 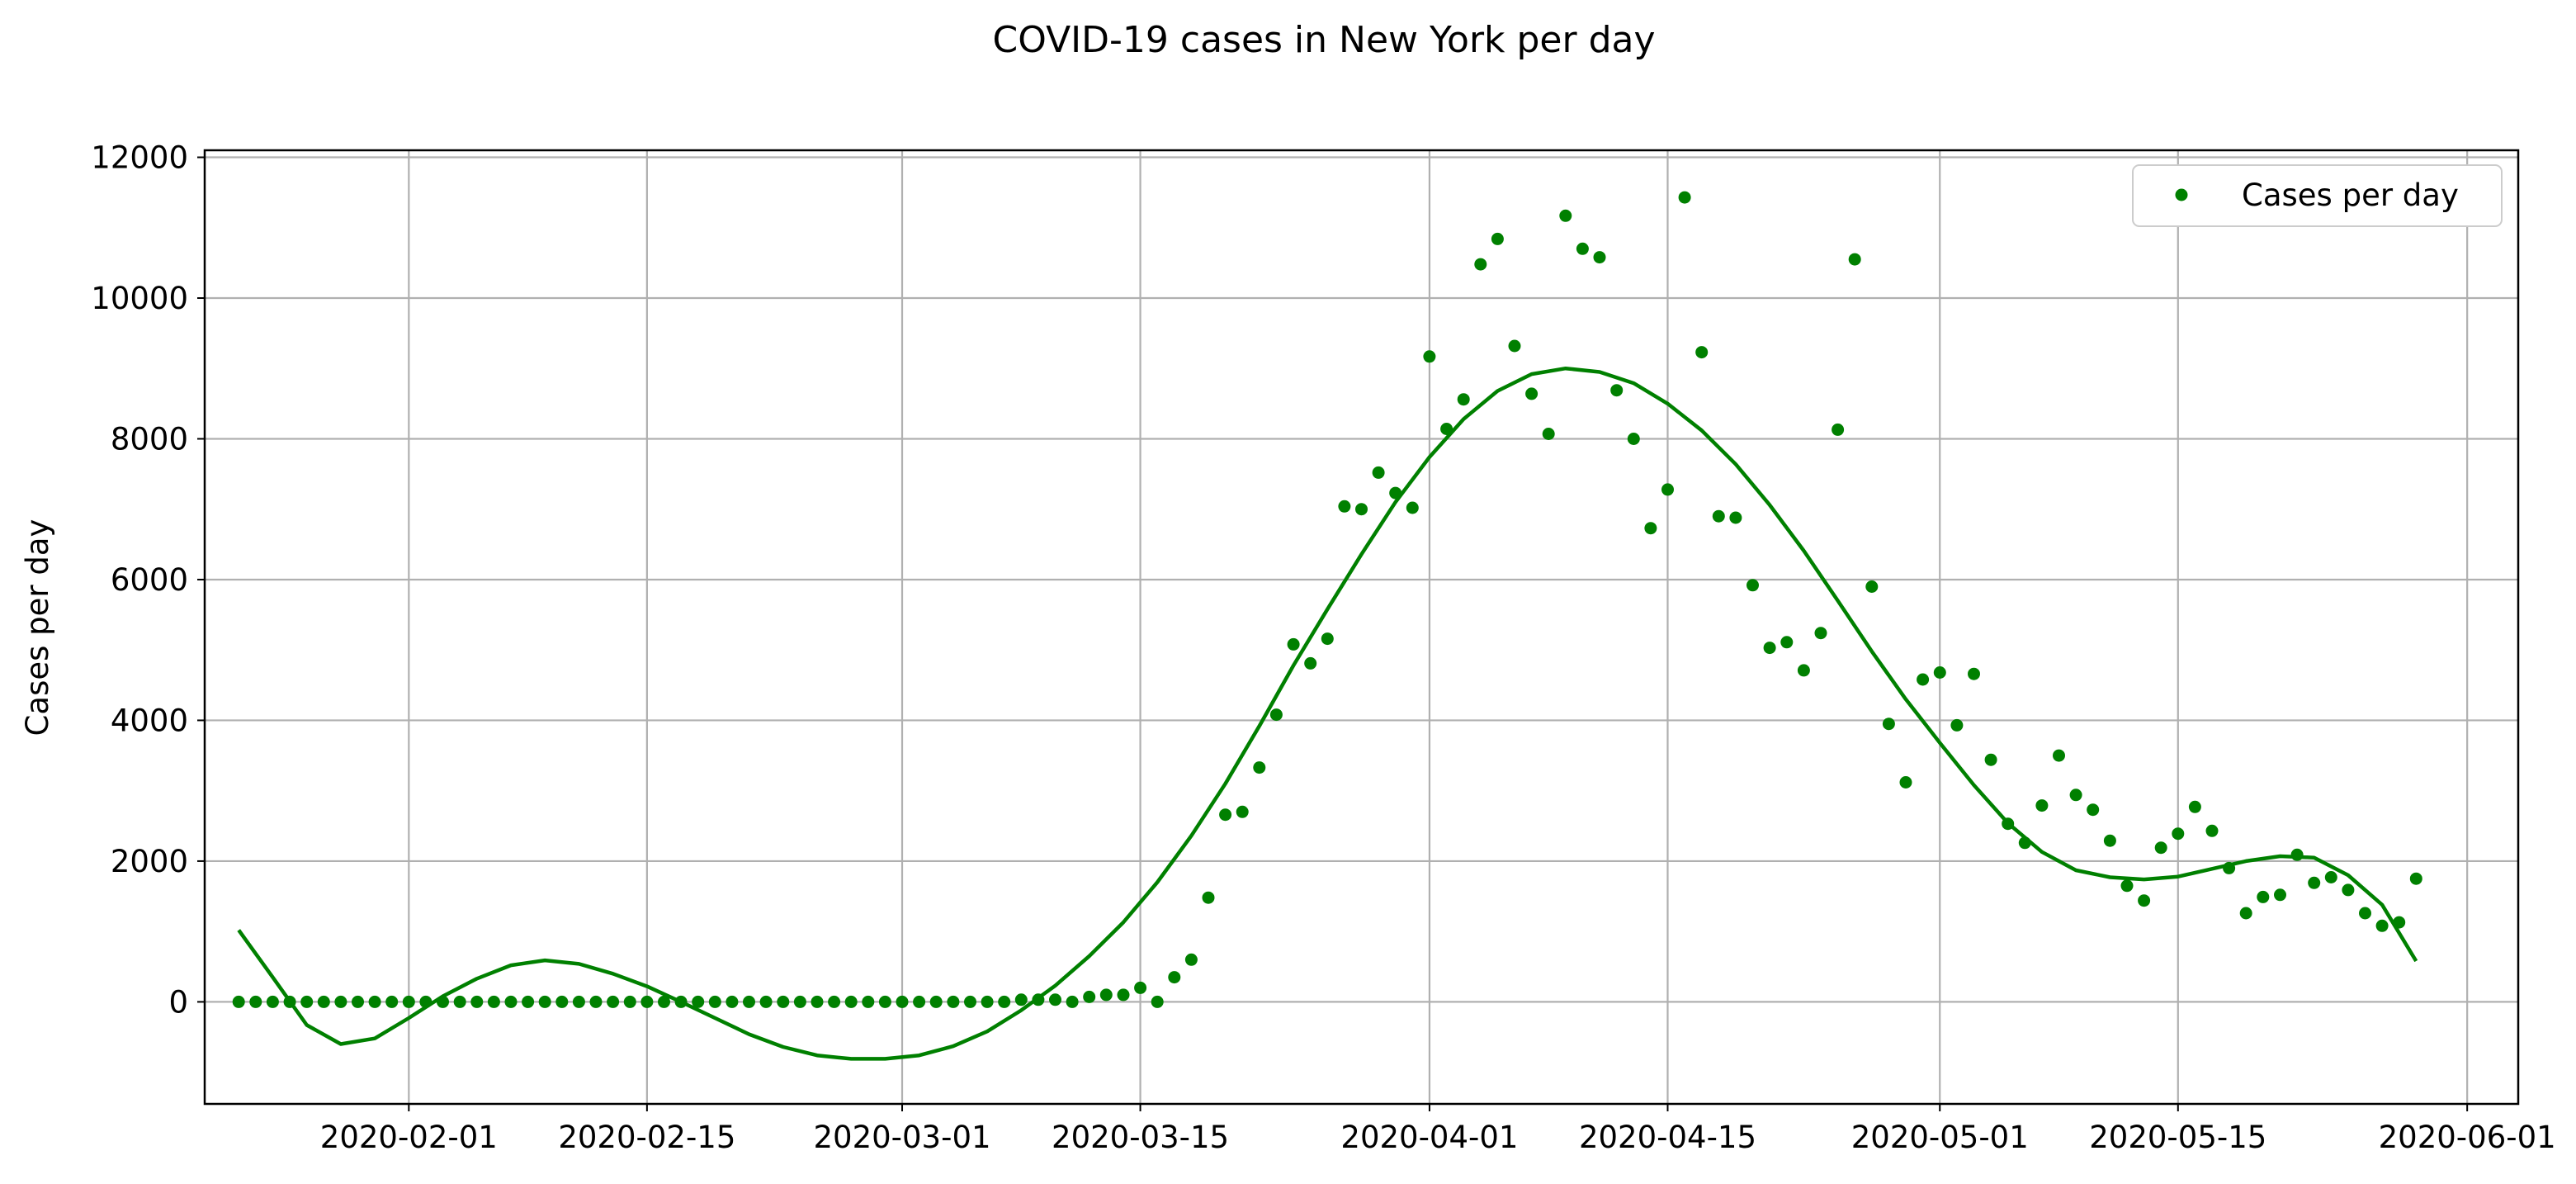 What do you see at coordinates (2181, 194) in the screenshot?
I see `legend-marker` at bounding box center [2181, 194].